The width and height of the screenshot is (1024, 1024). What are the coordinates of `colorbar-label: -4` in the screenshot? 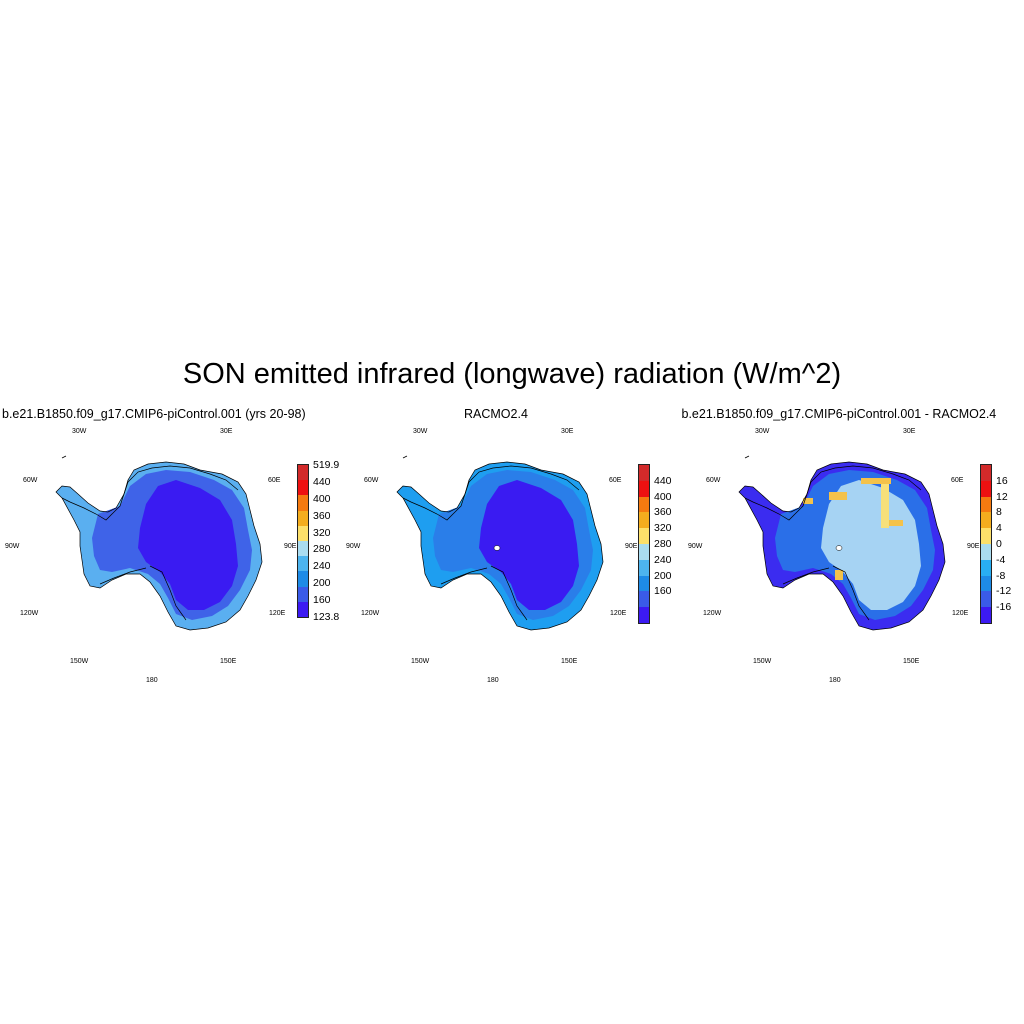 It's located at (1001, 559).